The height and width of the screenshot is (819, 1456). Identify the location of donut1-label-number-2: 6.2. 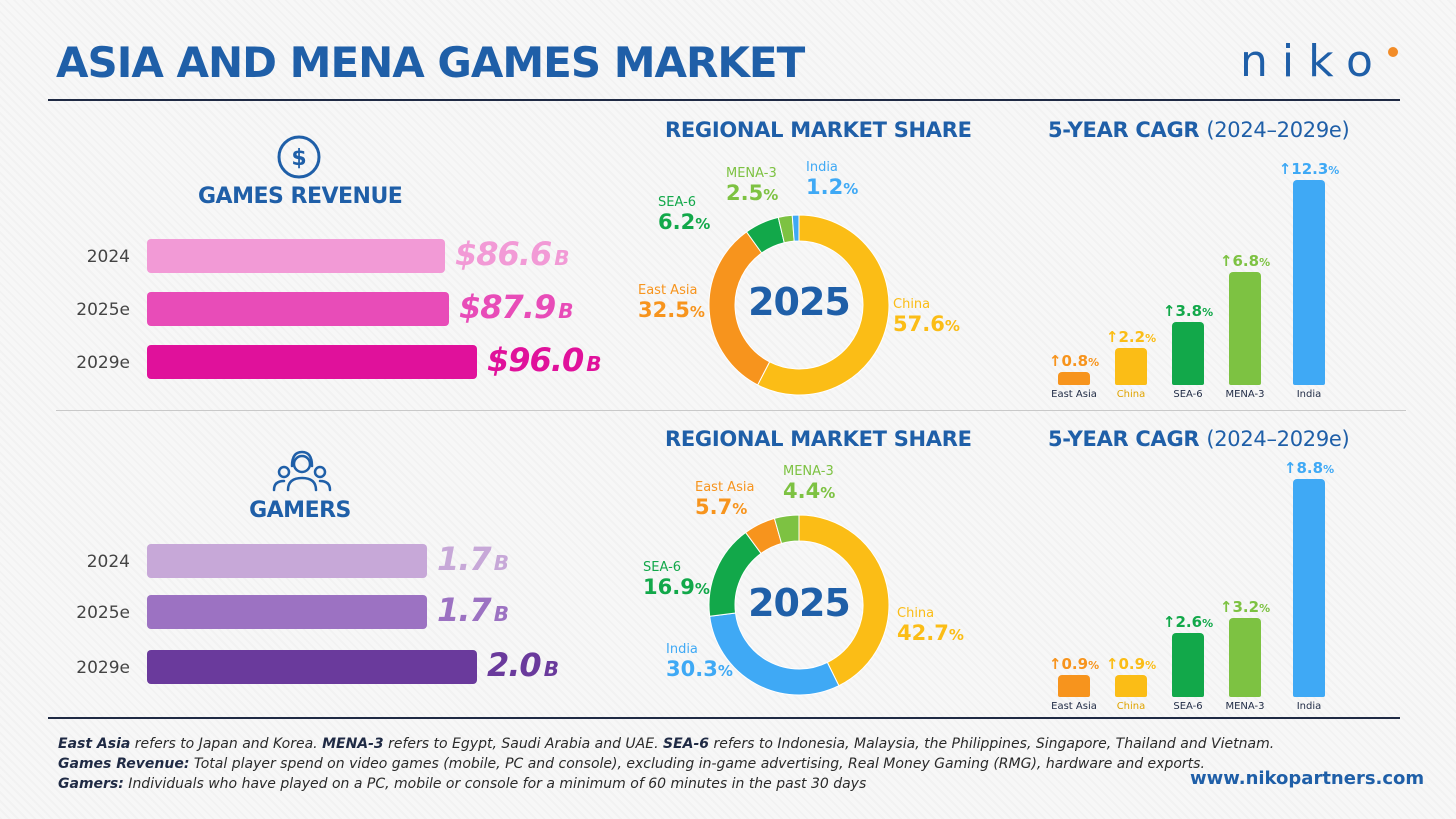
(677, 222).